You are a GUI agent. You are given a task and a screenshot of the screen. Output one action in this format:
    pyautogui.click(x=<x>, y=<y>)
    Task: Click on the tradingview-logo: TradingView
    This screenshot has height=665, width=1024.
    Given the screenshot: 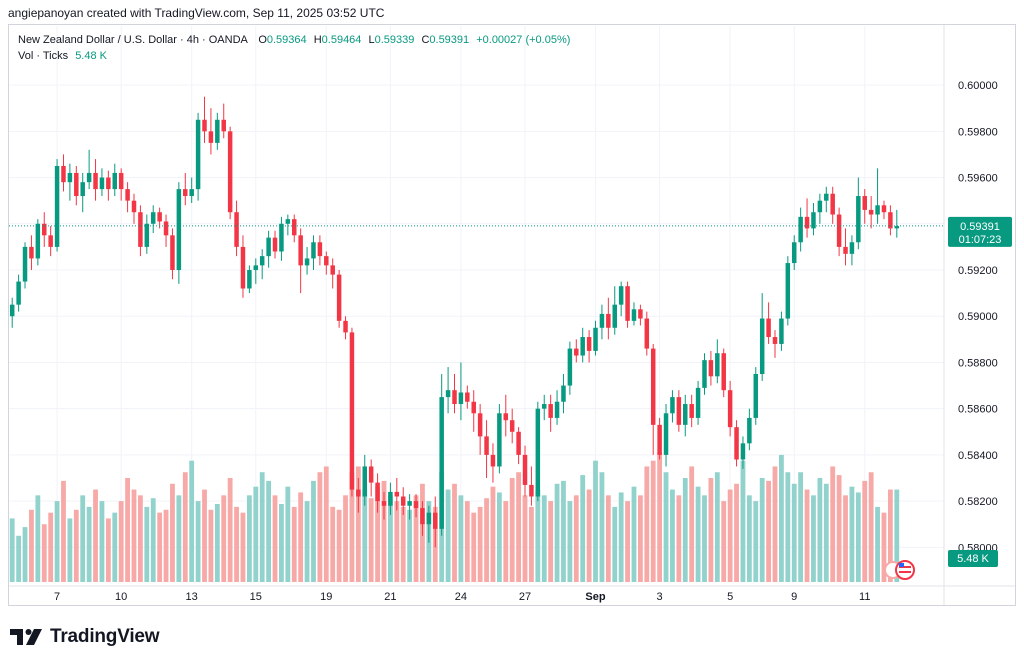 What is the action you would take?
    pyautogui.click(x=85, y=637)
    